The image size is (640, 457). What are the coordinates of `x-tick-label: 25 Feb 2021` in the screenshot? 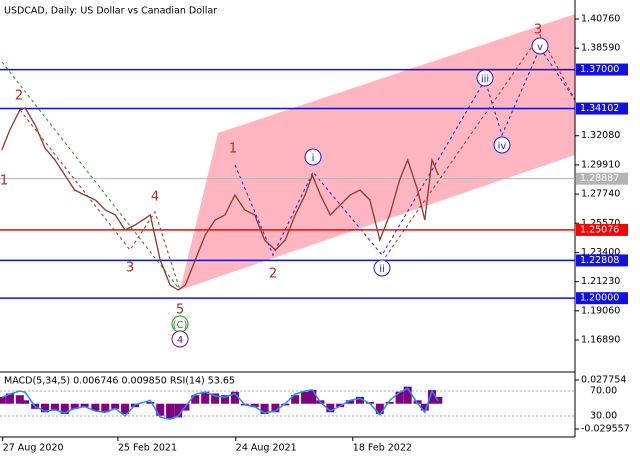 It's located at (147, 448).